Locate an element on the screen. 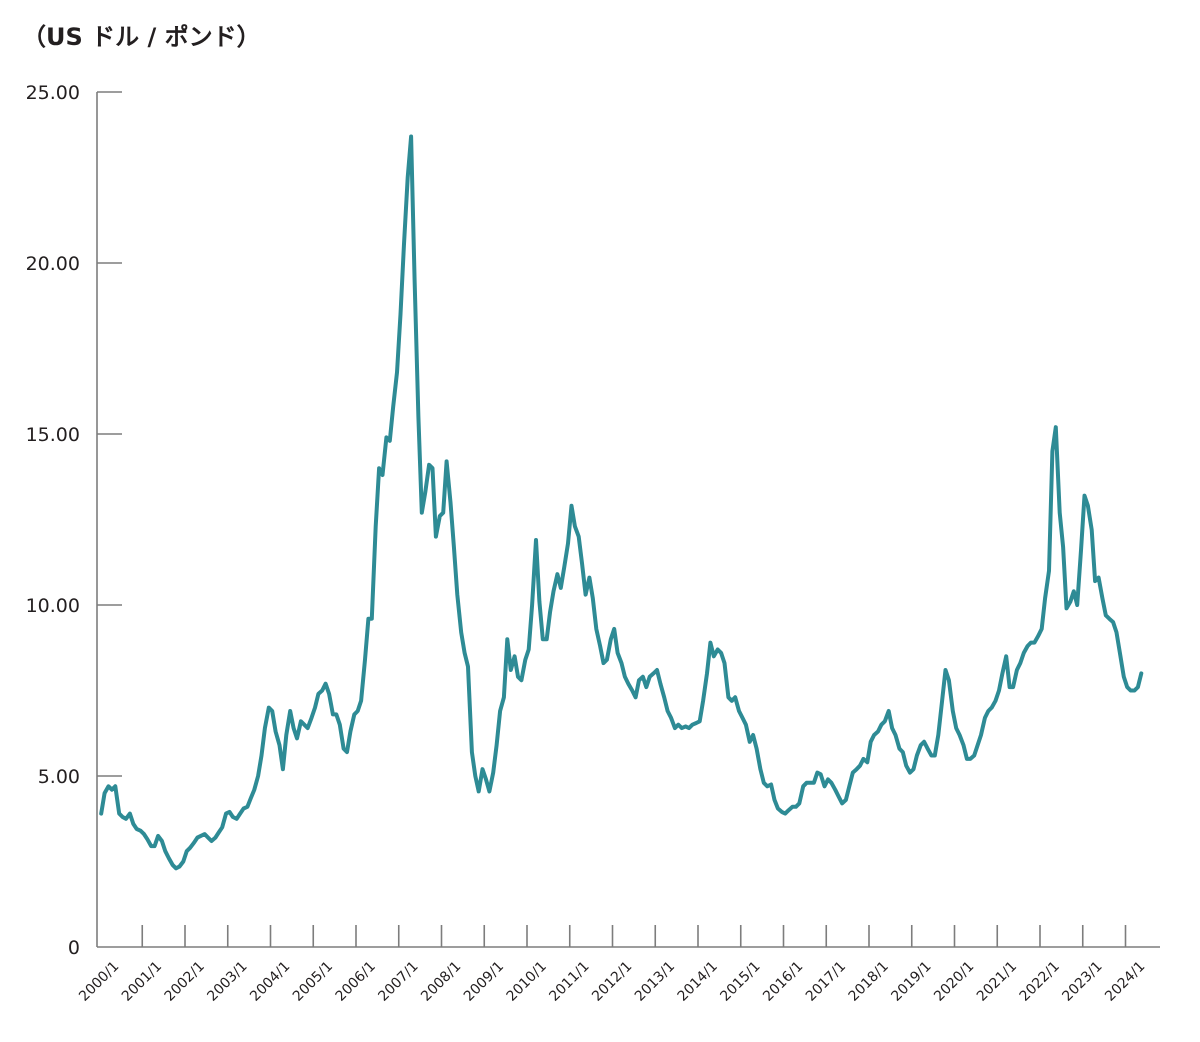 Image resolution: width=1200 pixels, height=1042 pixels. y-tick-label: 15.00 is located at coordinates (53, 435).